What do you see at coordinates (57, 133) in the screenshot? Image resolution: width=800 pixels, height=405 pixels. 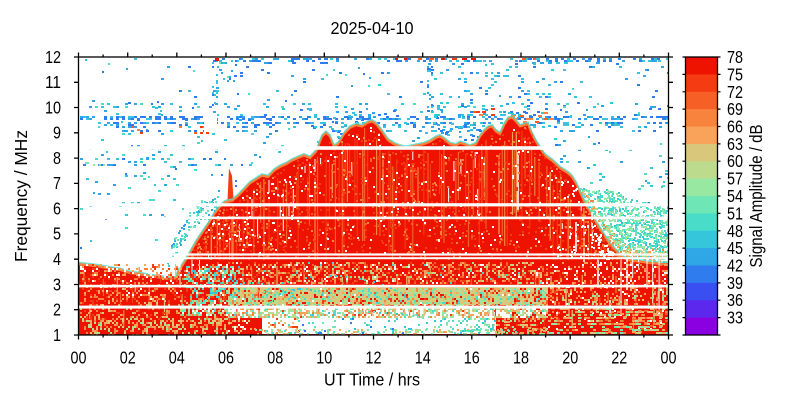 I see `svg-text: 9` at bounding box center [57, 133].